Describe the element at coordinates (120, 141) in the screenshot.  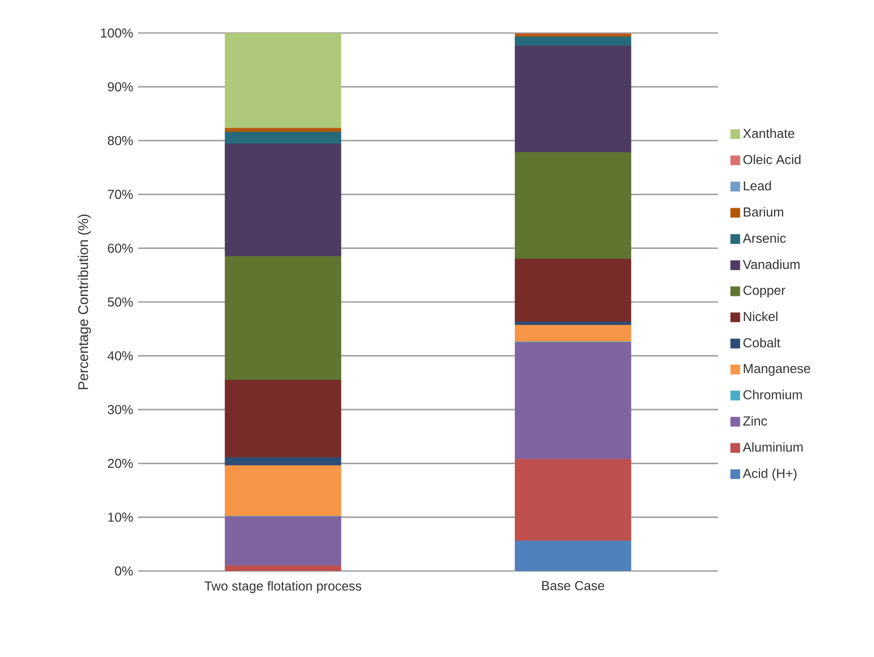
I see `y-tick-label: 80%` at that location.